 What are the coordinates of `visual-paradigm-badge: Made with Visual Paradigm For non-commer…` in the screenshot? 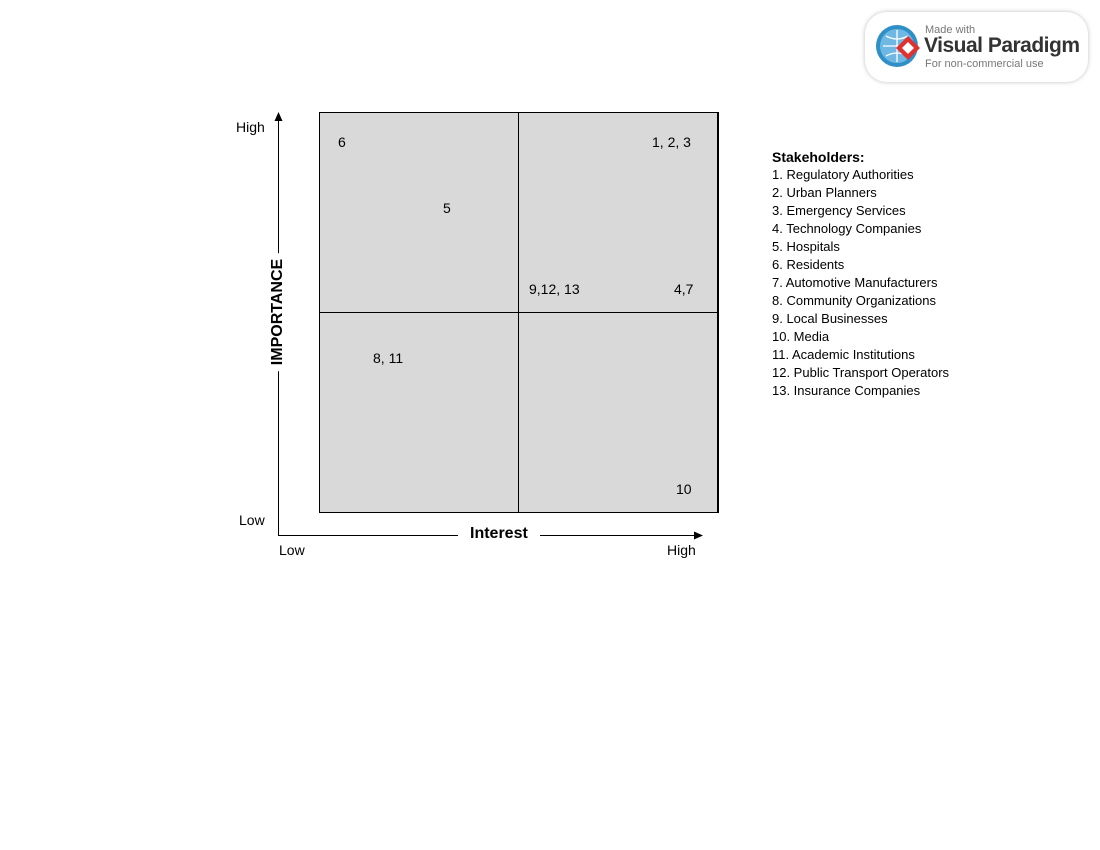 It's located at (976, 47).